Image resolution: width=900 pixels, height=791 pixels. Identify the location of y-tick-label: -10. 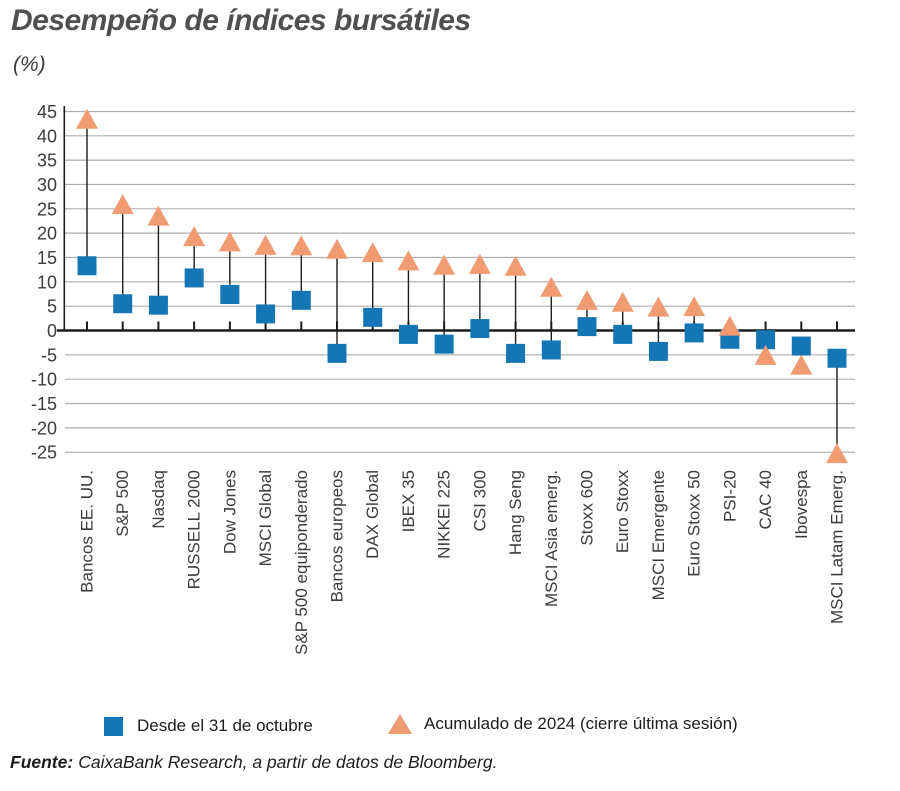
(44, 380).